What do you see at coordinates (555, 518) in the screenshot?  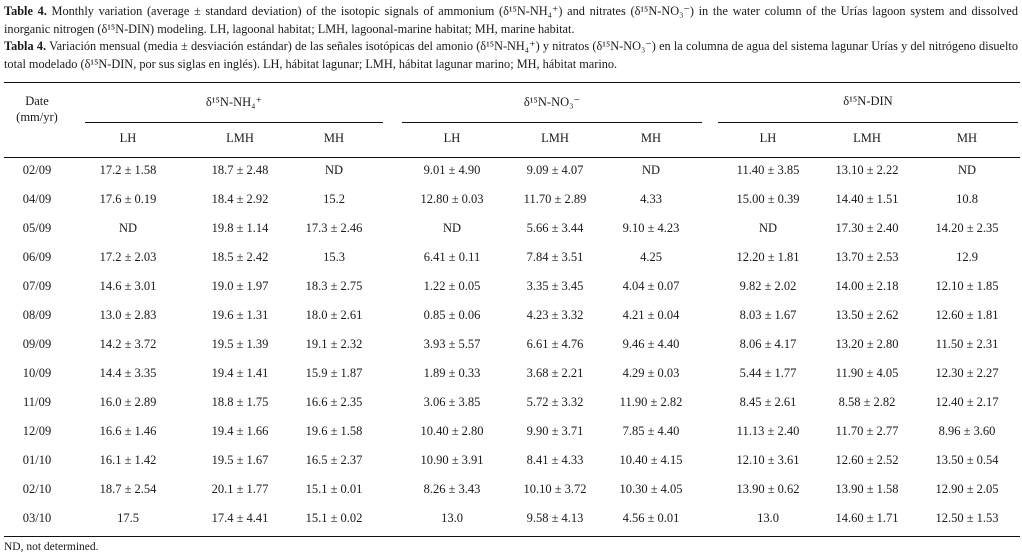 I see `value-cell: 9.58 ± 4.13` at bounding box center [555, 518].